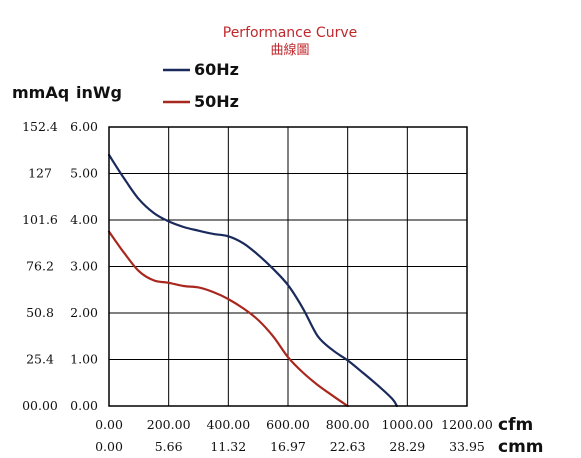  I want to click on y2-tick-label: 127, so click(40, 173).